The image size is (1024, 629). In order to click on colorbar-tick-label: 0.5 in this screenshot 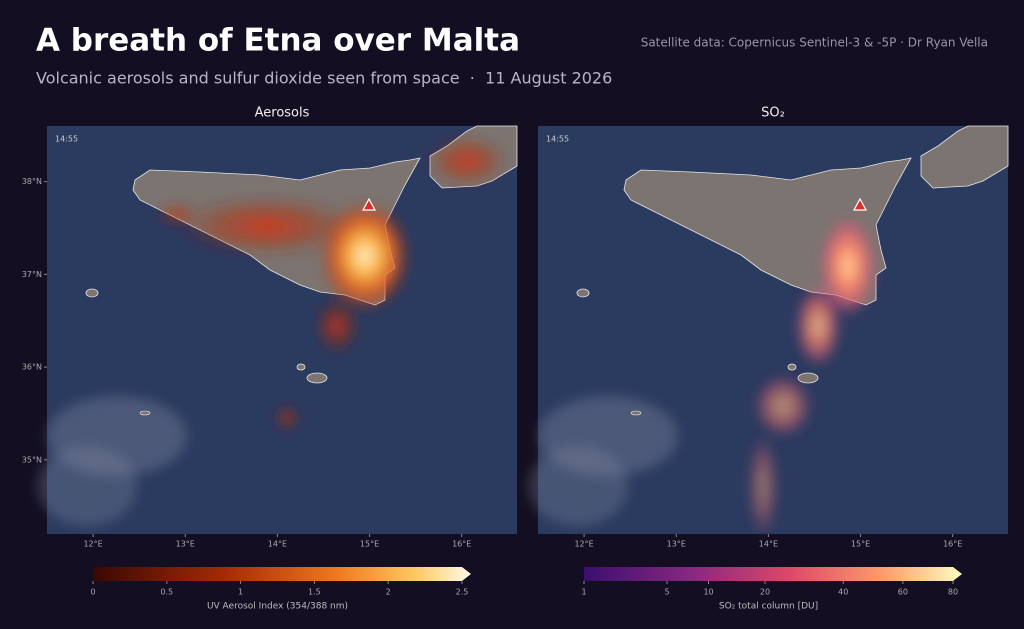, I will do `click(166, 592)`.